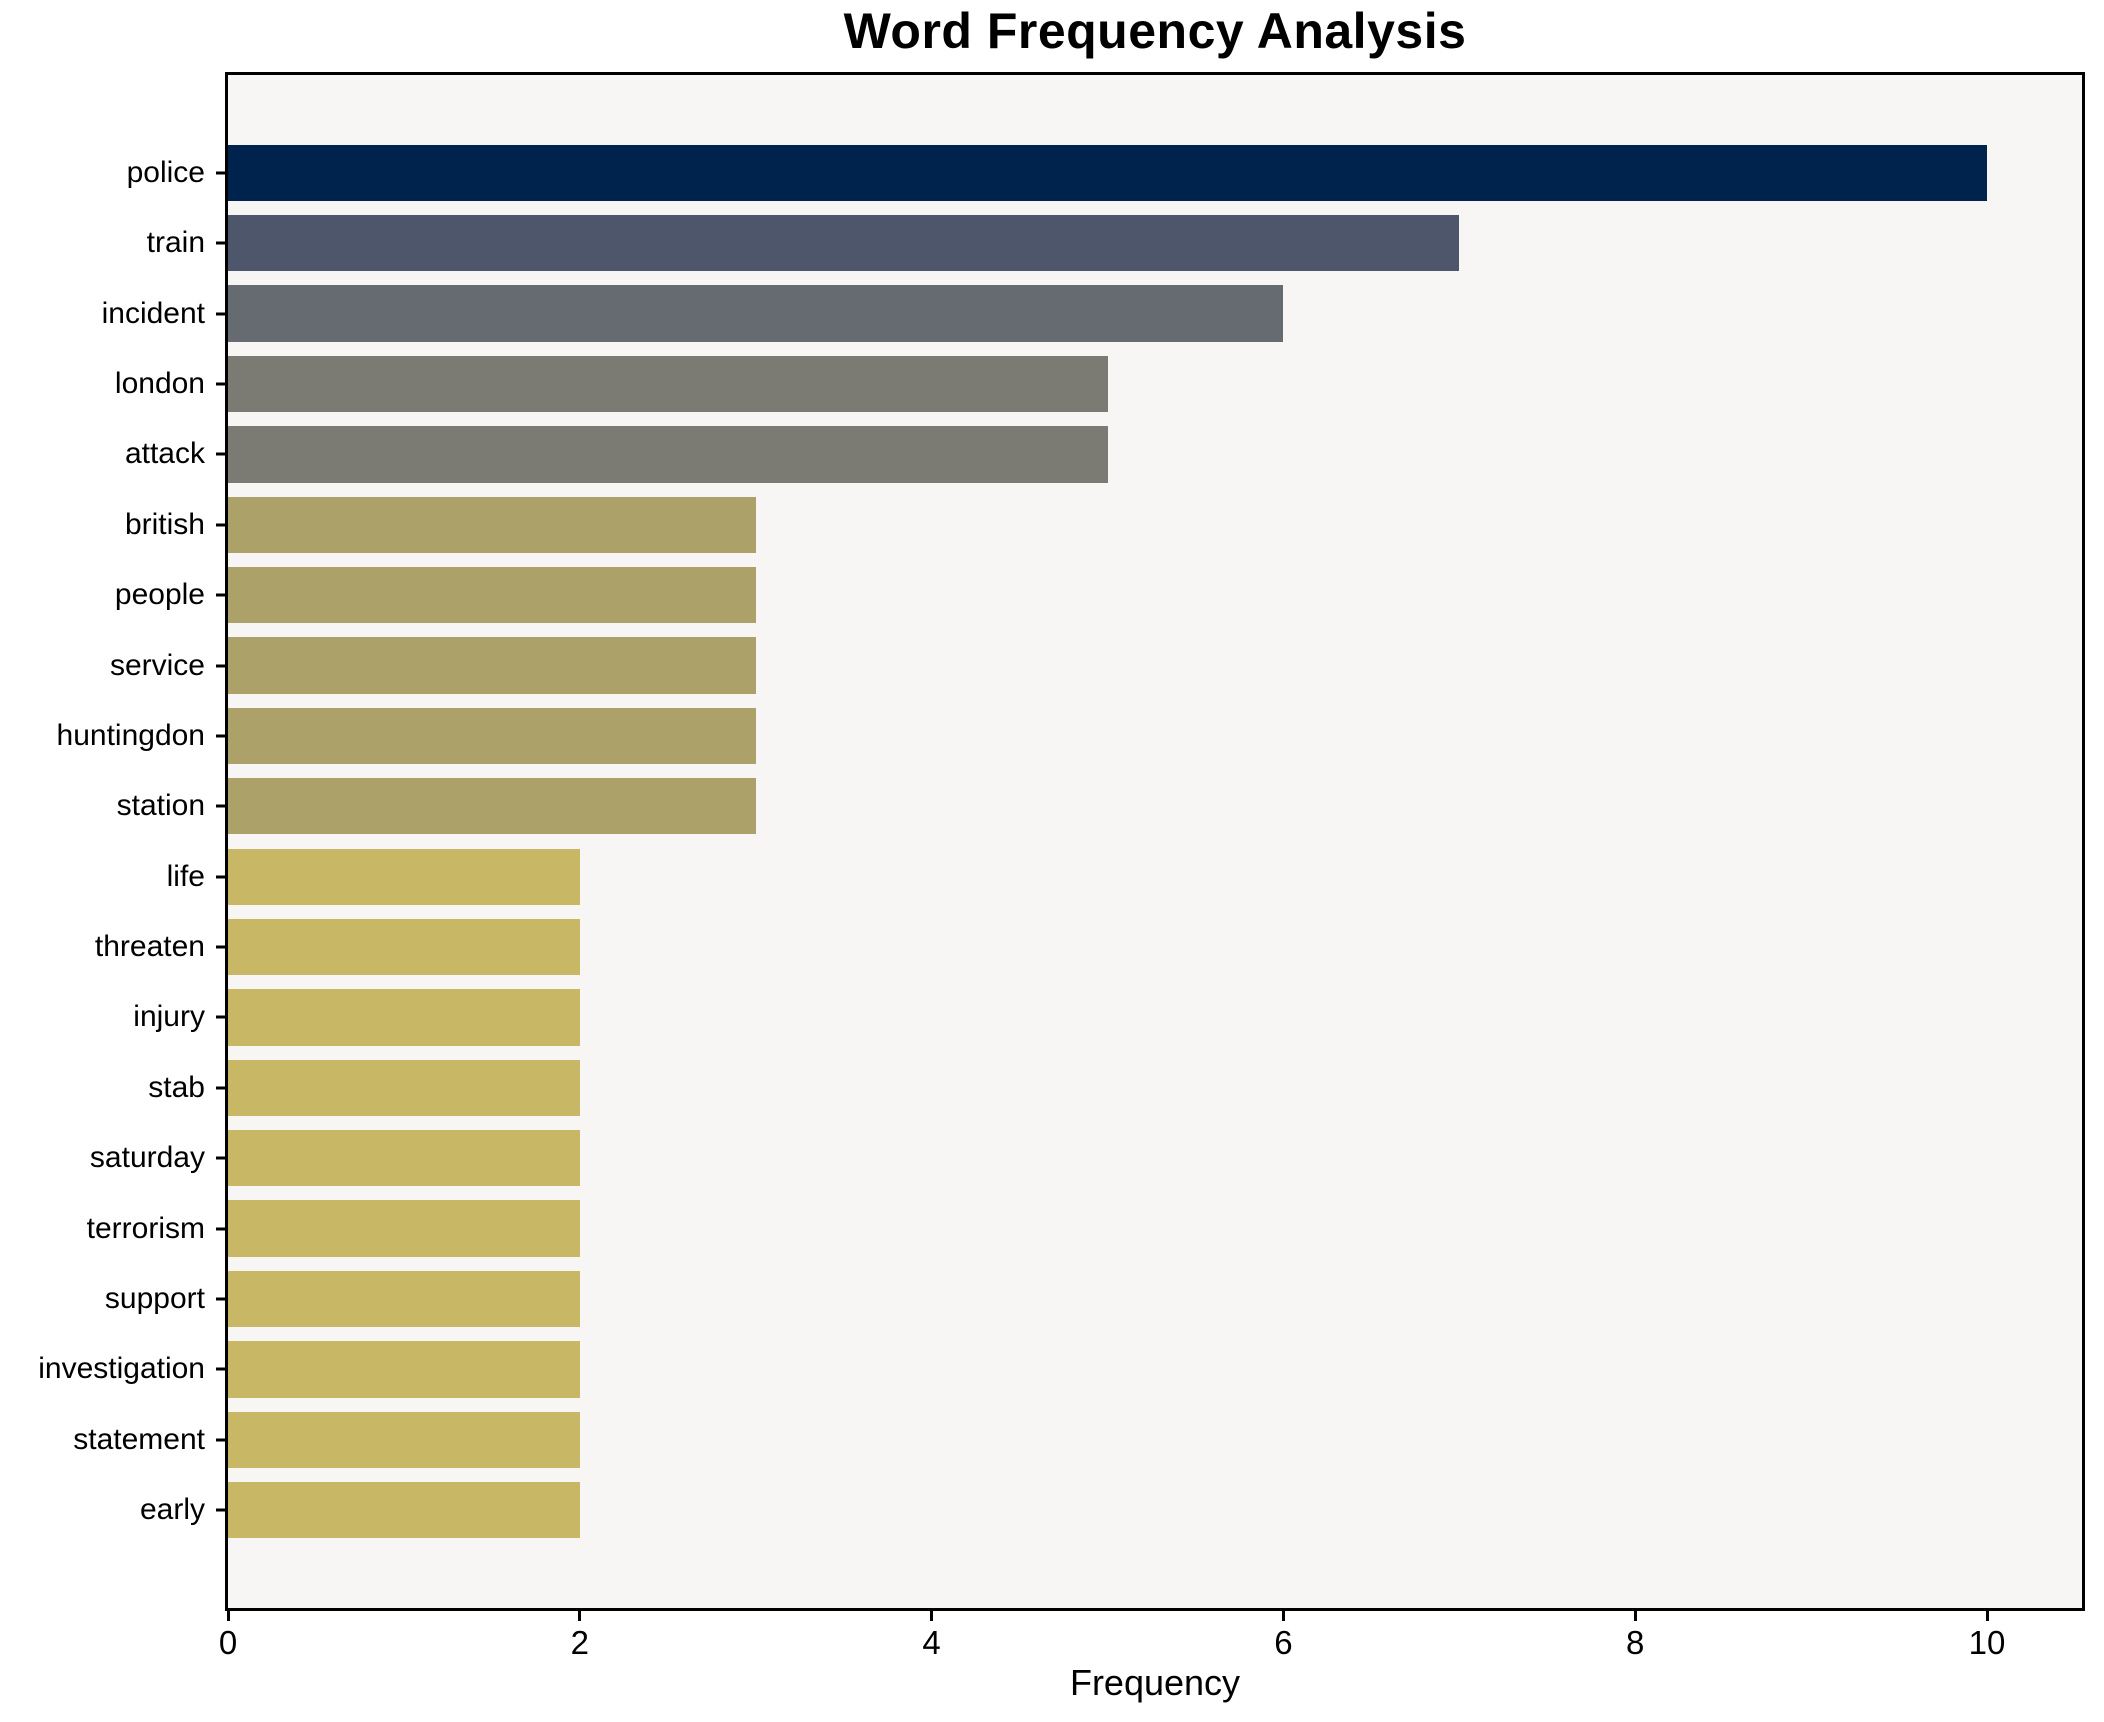 The image size is (2104, 1722). Describe the element at coordinates (404, 947) in the screenshot. I see `bar-threaten` at that location.